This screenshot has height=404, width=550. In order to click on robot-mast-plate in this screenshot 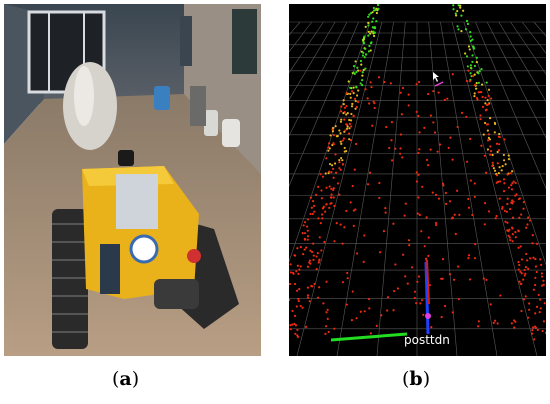, I will do `click(137, 201)`.